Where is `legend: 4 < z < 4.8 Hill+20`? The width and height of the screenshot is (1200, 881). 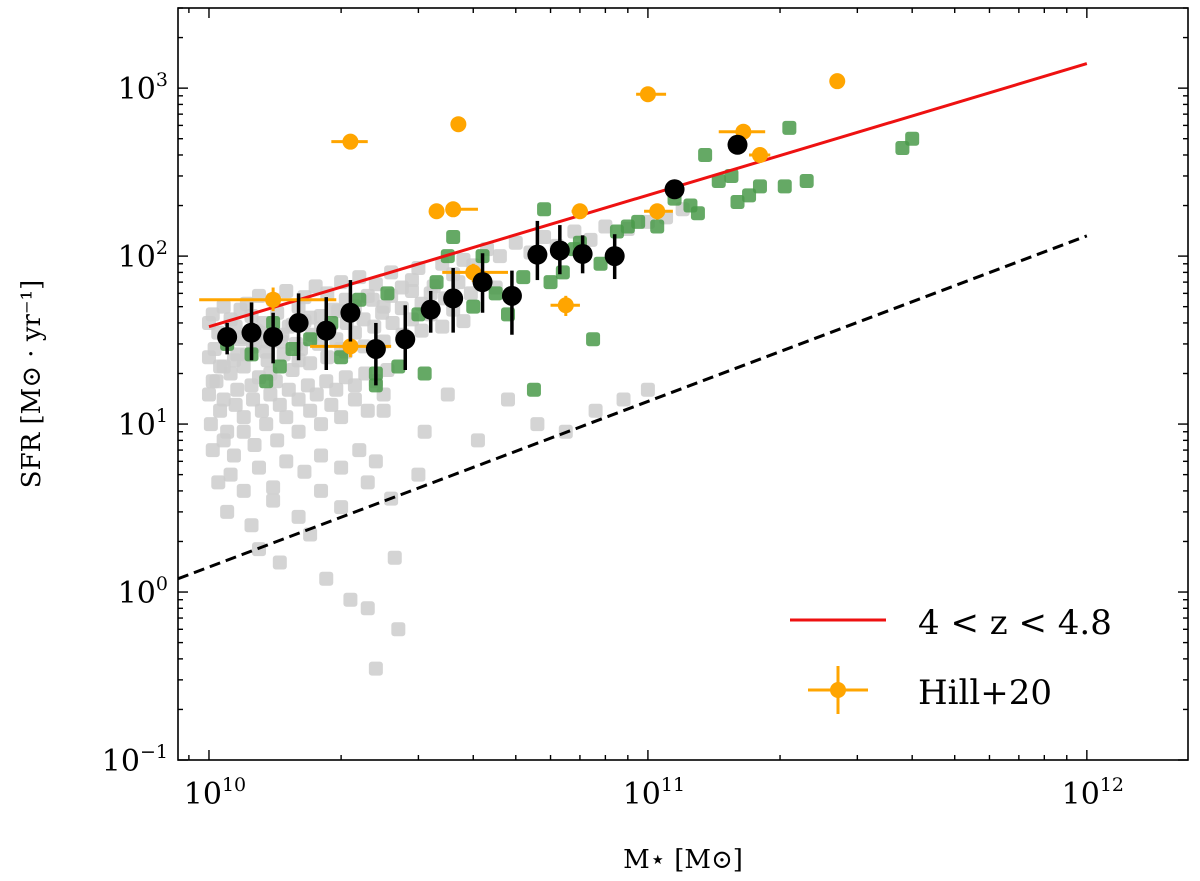
legend: 4 < z < 4.8 Hill+20 is located at coordinates (951, 658).